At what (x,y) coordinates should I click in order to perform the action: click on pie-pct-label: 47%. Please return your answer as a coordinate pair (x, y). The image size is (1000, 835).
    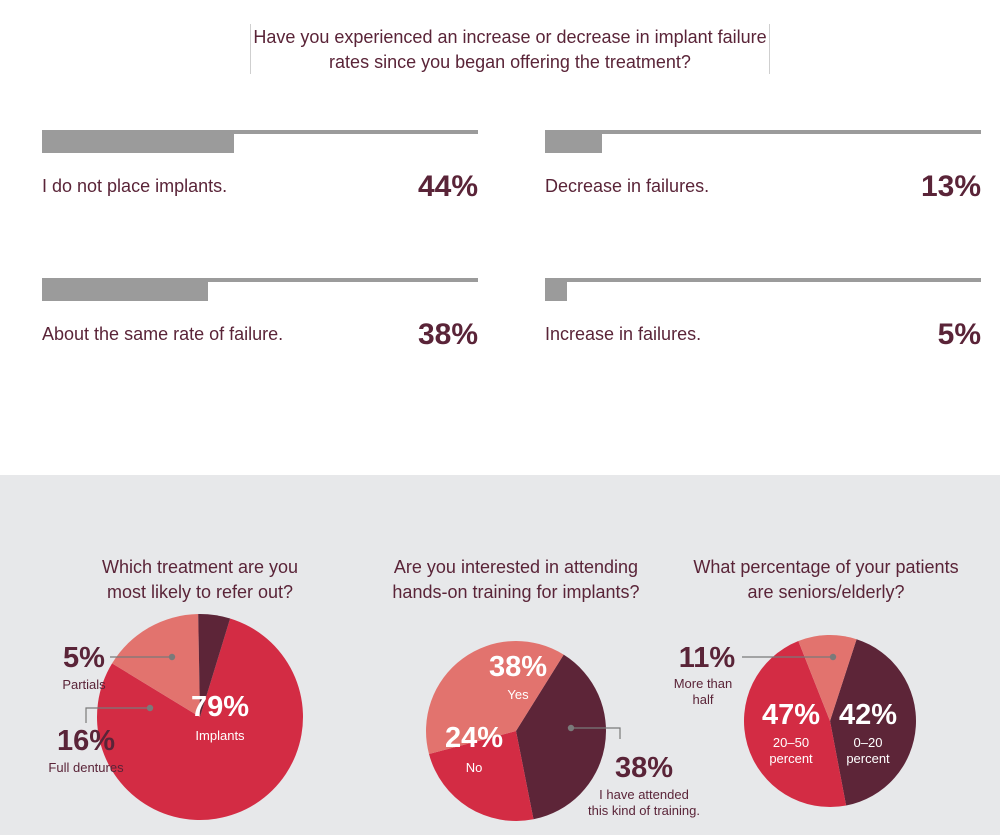
    Looking at the image, I should click on (791, 715).